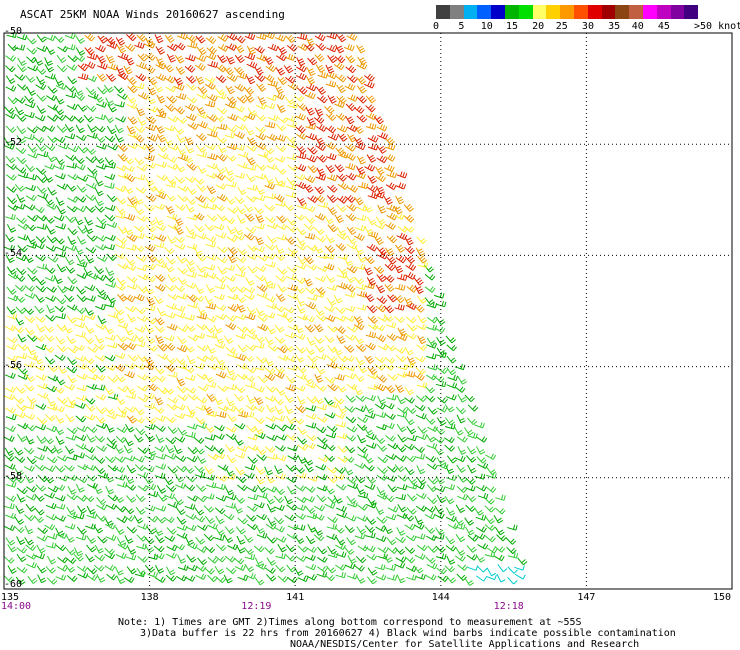  I want to click on colorbar-label: 20, so click(538, 26).